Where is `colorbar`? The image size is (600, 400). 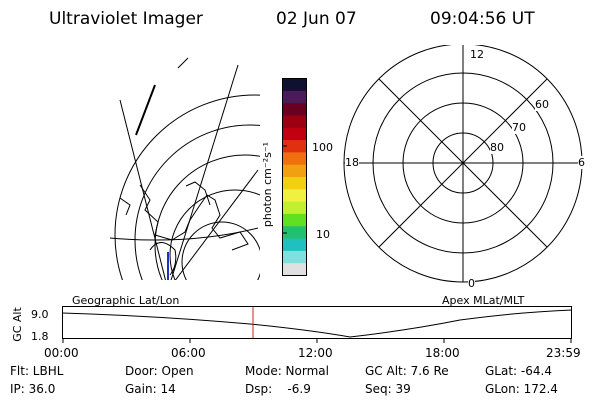 colorbar is located at coordinates (294, 177).